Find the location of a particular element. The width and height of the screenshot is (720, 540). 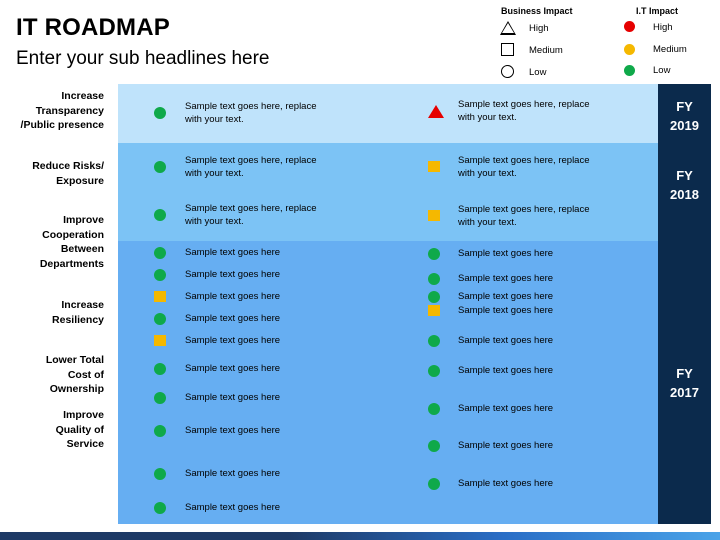

category-label: Improve Quality of Service is located at coordinates (79, 429).